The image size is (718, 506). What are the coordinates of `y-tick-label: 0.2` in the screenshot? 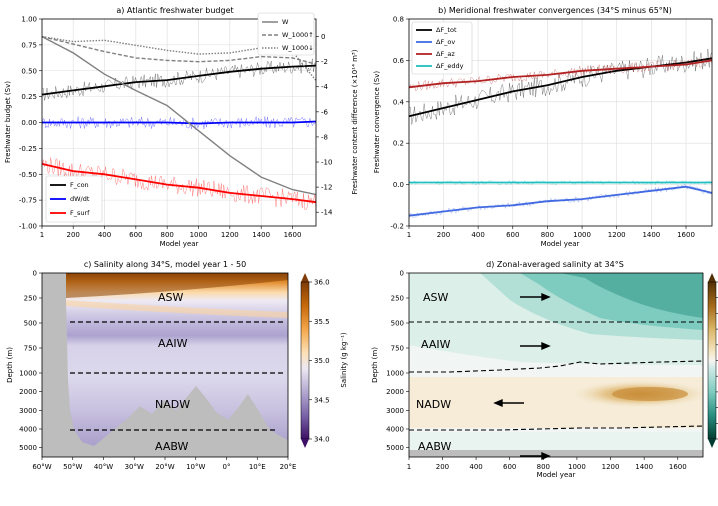 It's located at (398, 144).